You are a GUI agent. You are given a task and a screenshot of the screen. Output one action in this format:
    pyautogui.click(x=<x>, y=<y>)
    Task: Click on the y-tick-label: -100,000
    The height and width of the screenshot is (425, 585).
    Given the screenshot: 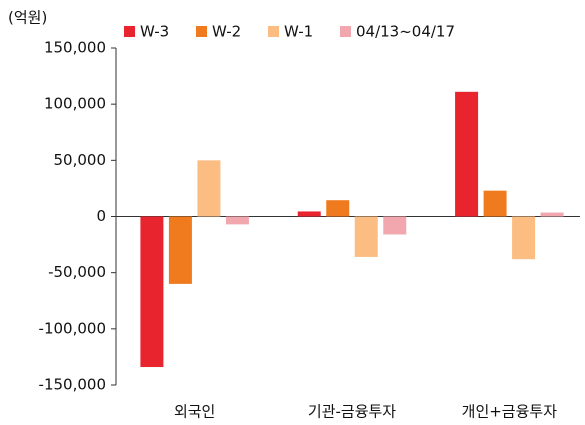 What is the action you would take?
    pyautogui.click(x=72, y=328)
    